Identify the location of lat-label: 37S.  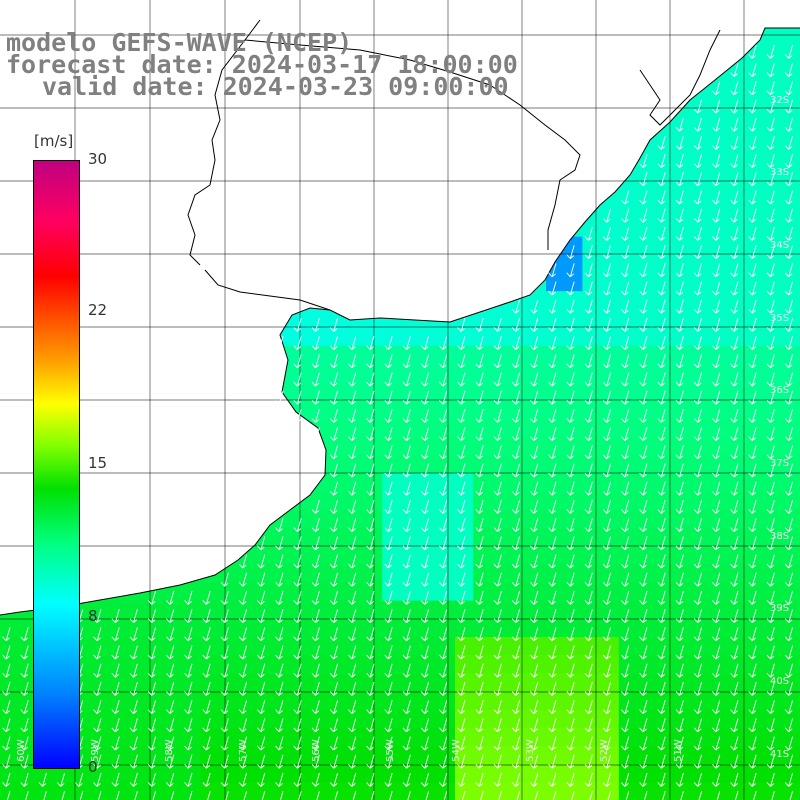
(780, 463).